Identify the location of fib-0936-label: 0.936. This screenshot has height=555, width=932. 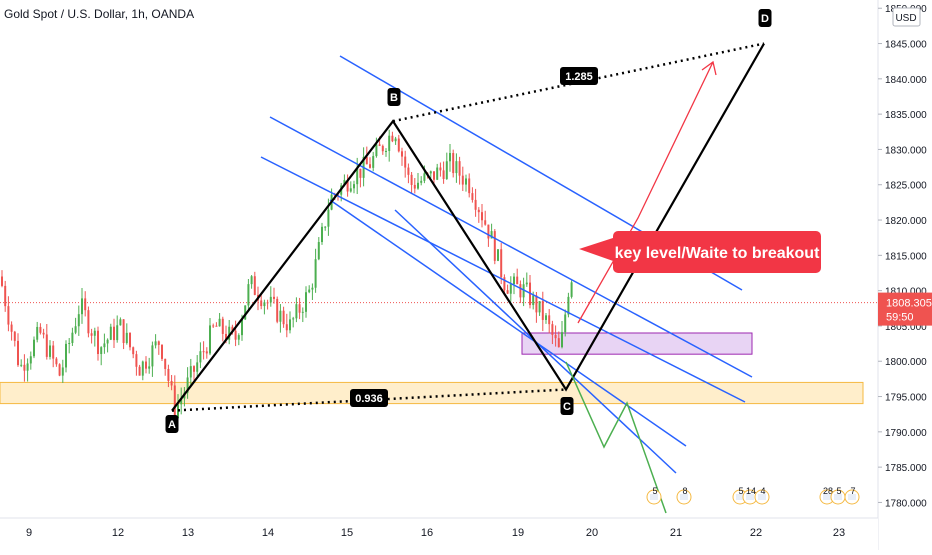
(369, 399).